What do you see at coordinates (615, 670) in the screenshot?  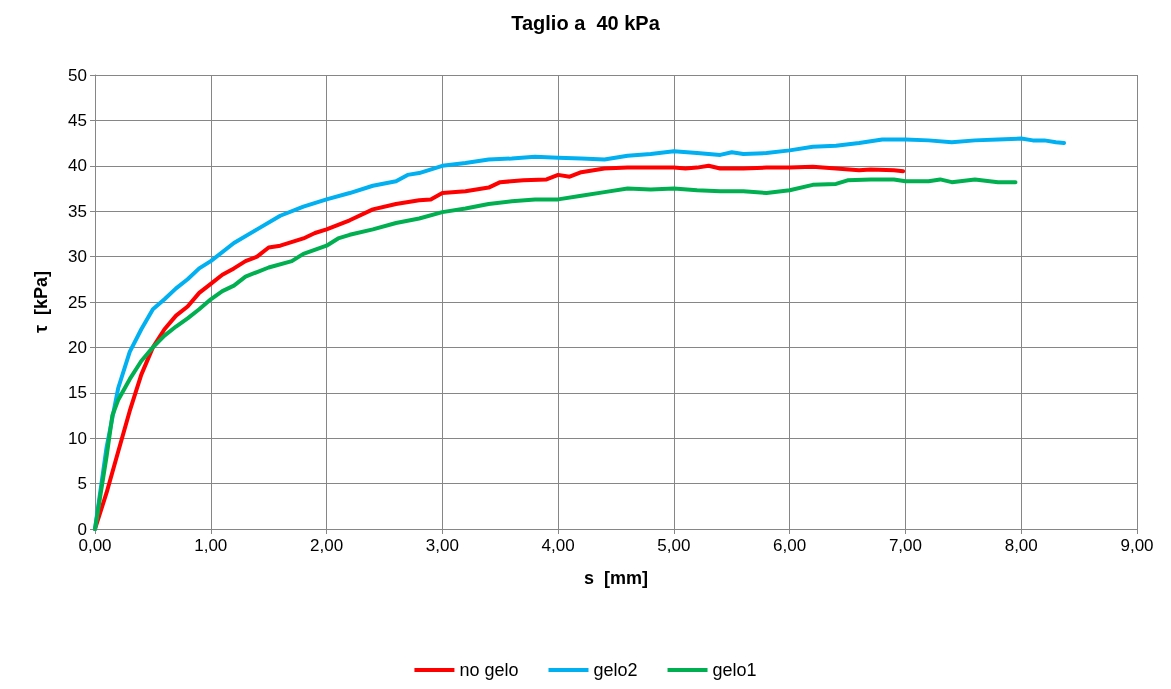 I see `legend-label: gelo2` at bounding box center [615, 670].